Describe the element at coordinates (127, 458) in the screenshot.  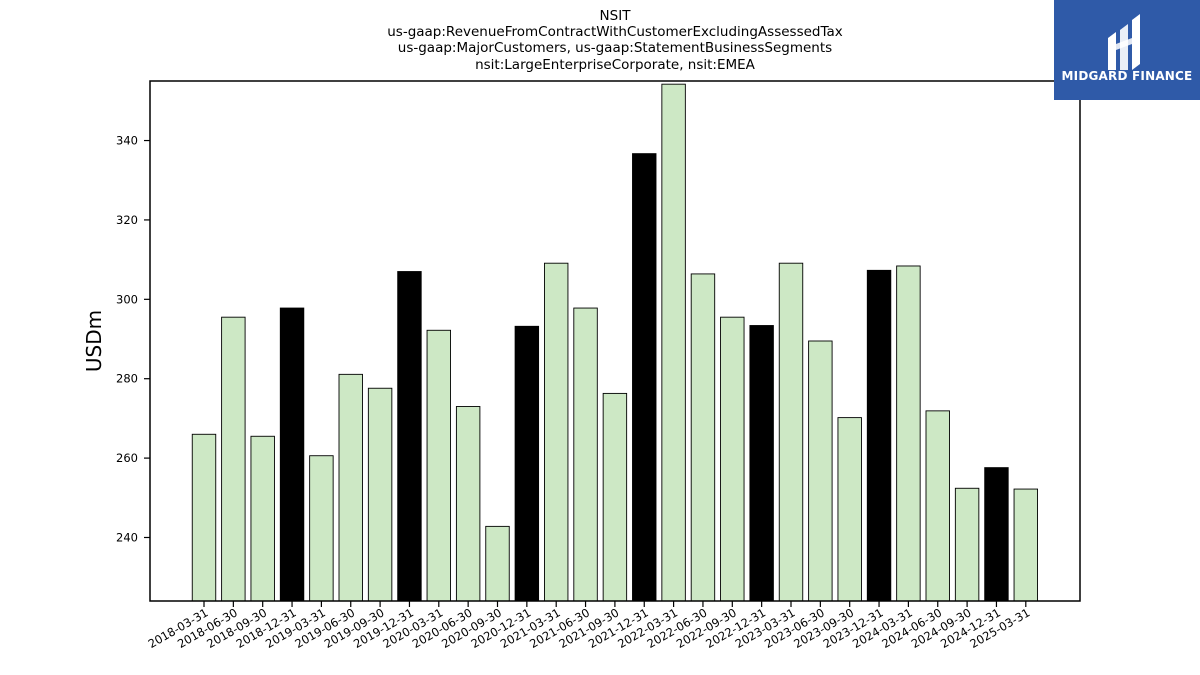
I see `y-tick-label: 260` at that location.